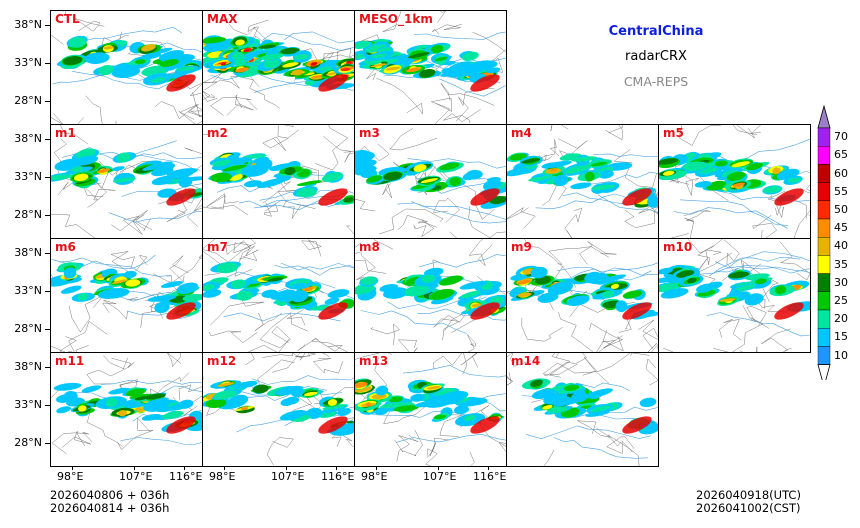 Image resolution: width=860 pixels, height=528 pixels. Describe the element at coordinates (841, 300) in the screenshot. I see `colorbar-tick-label: 25` at that location.